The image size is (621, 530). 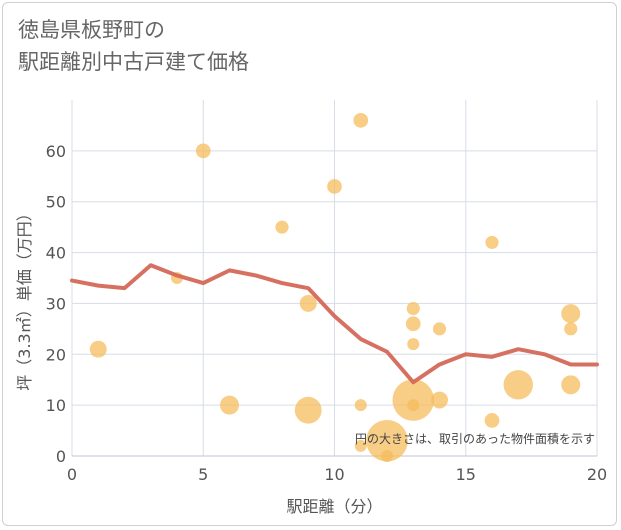 What do you see at coordinates (334, 506) in the screenshot?
I see `x-axis-label: 駅距離（分）` at bounding box center [334, 506].